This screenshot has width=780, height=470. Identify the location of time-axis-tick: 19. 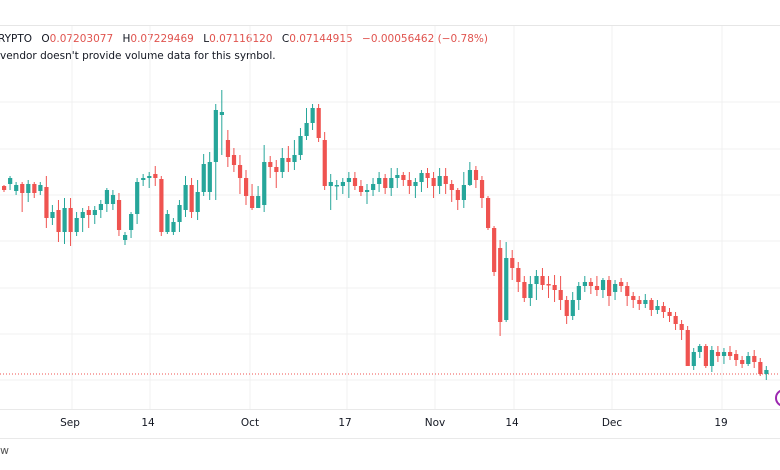
(721, 423).